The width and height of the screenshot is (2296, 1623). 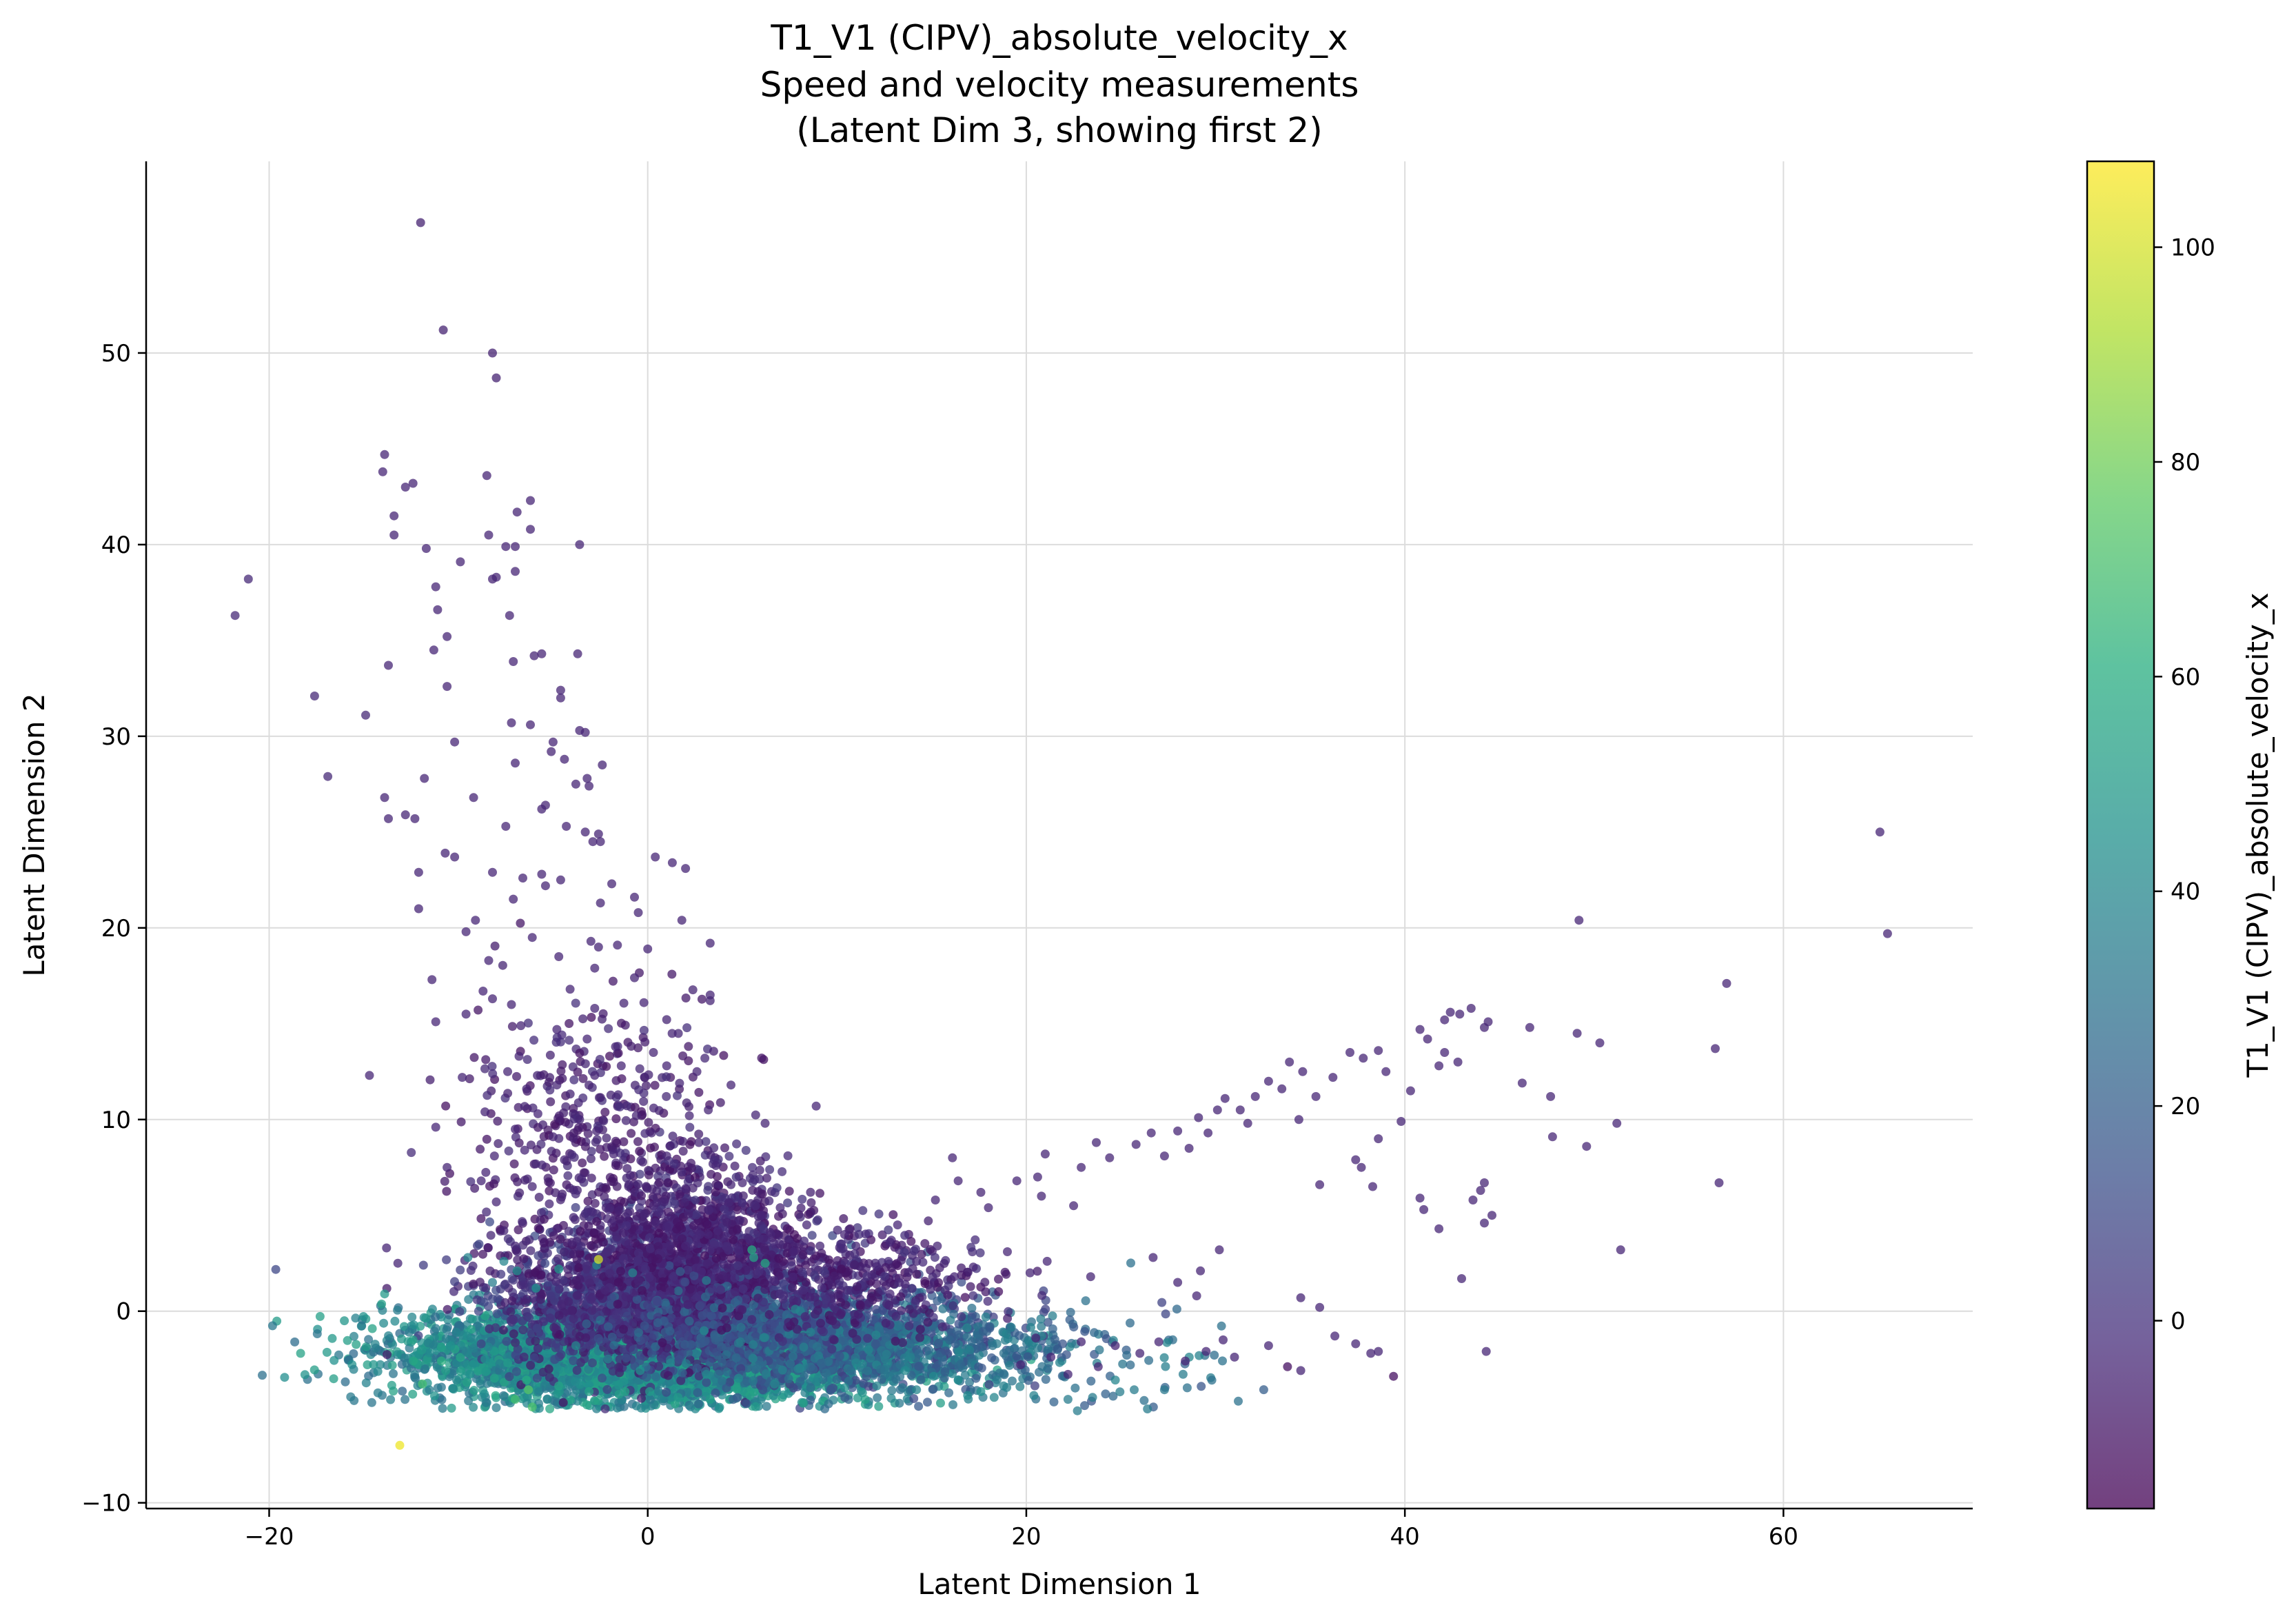 I want to click on chart-title-line-3: (Latent Dim 3, showing first 2), so click(x=1059, y=130).